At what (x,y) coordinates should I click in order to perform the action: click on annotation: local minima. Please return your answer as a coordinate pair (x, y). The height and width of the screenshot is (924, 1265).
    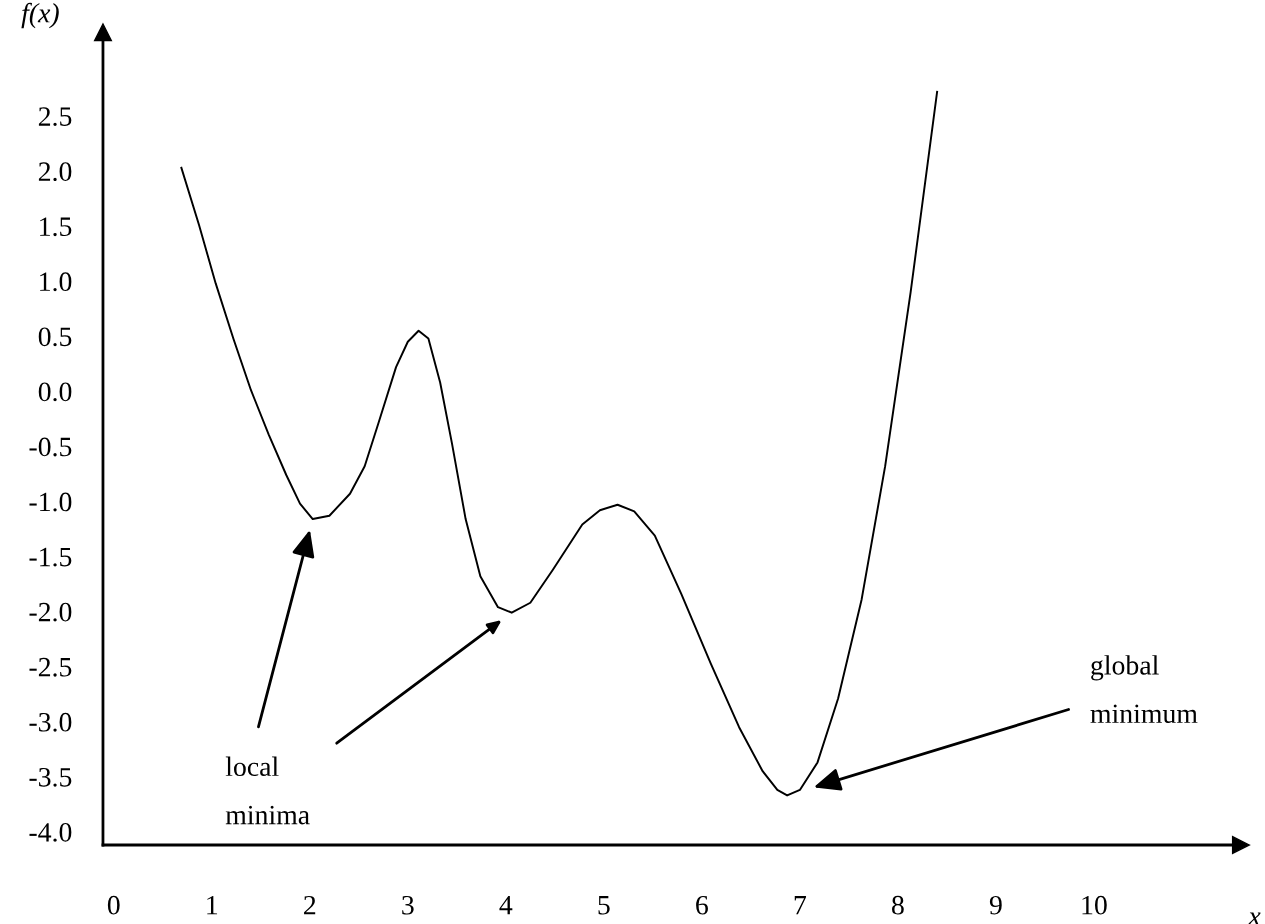
    Looking at the image, I should click on (267, 790).